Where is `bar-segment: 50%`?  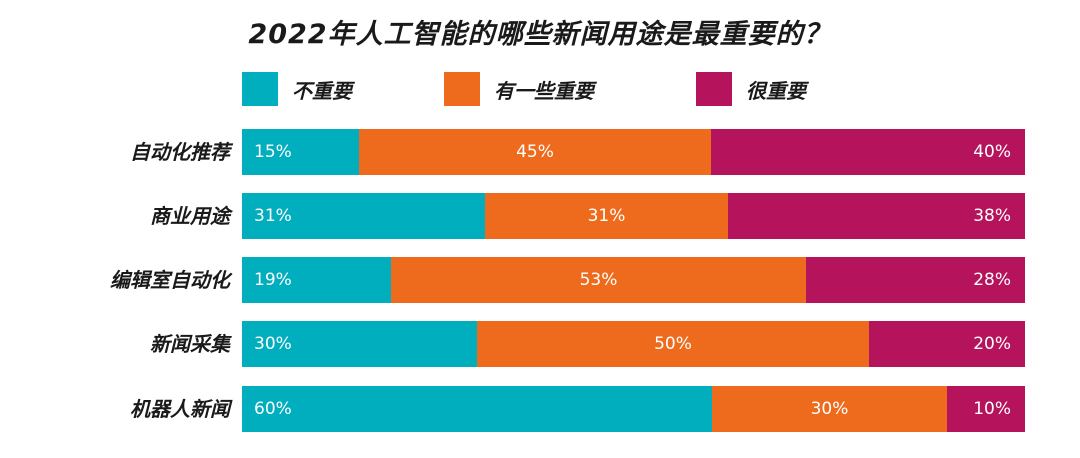 bar-segment: 50% is located at coordinates (673, 344).